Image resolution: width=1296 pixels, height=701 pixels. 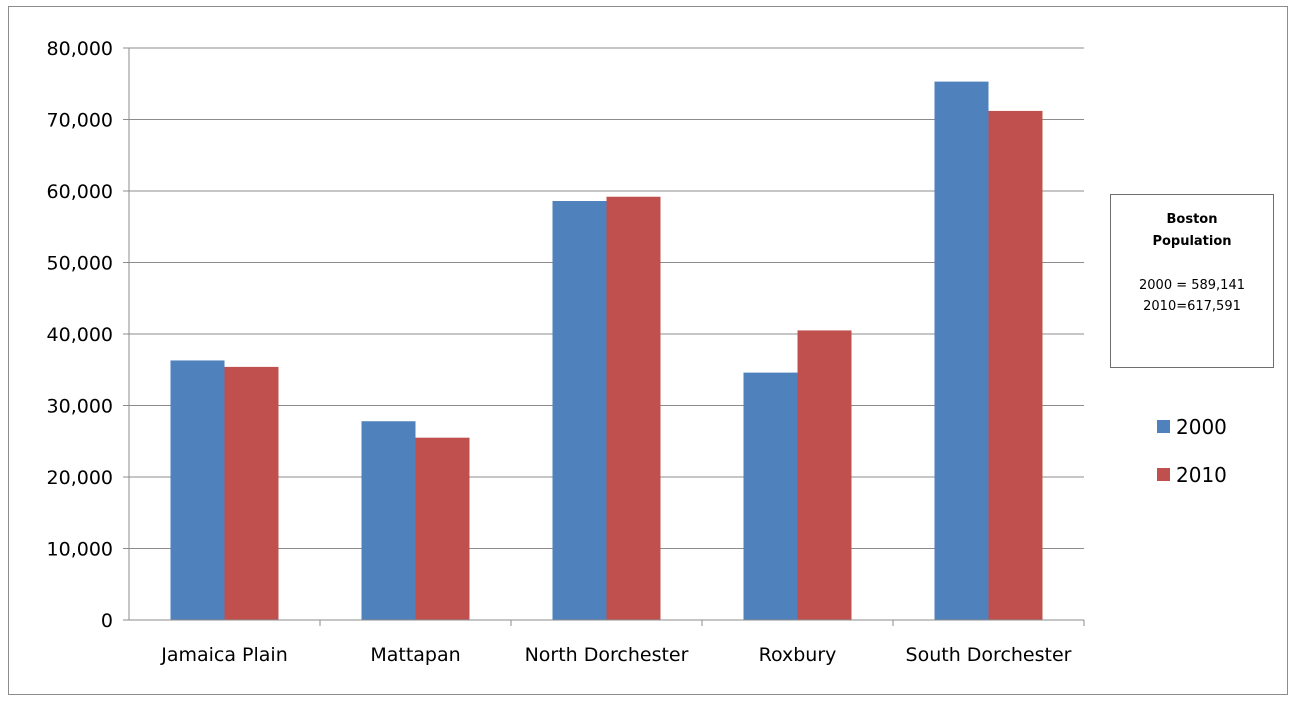 What do you see at coordinates (1192, 451) in the screenshot?
I see `legend: 2000 2010` at bounding box center [1192, 451].